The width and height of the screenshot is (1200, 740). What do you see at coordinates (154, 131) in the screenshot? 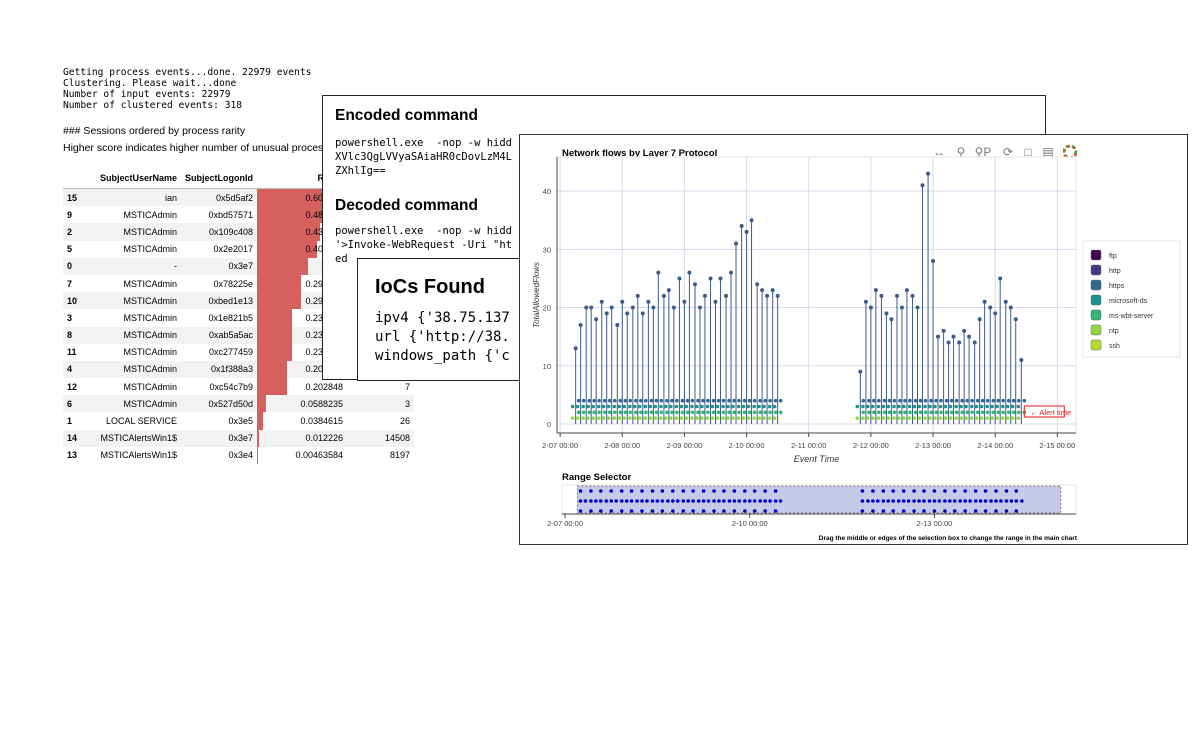
I see `sessions-heading: ### Sessions ordered by process rarity` at bounding box center [154, 131].